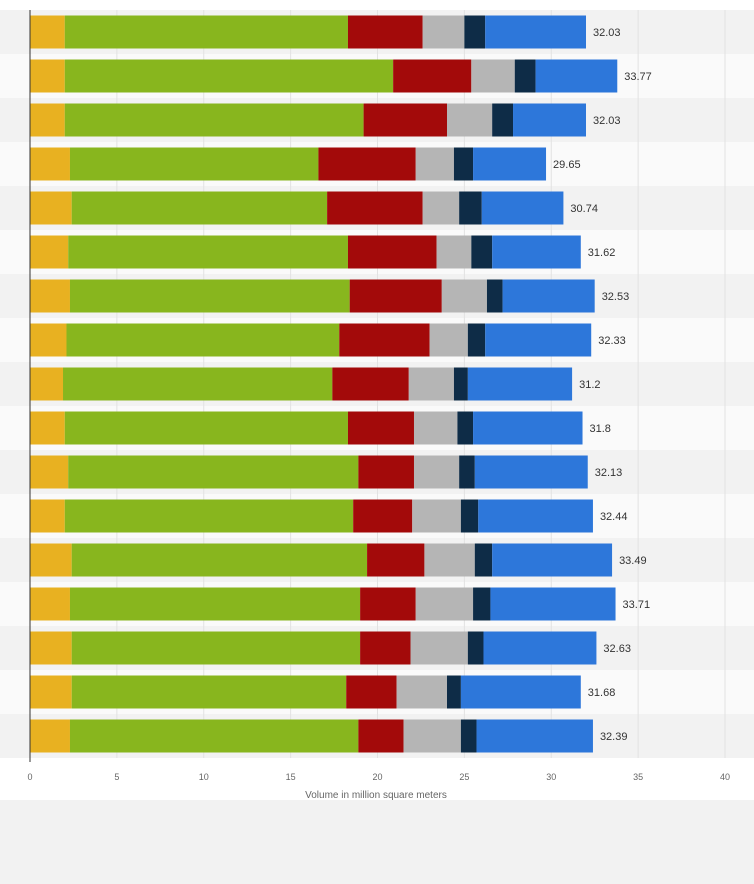  I want to click on total-label: 31.62, so click(602, 253).